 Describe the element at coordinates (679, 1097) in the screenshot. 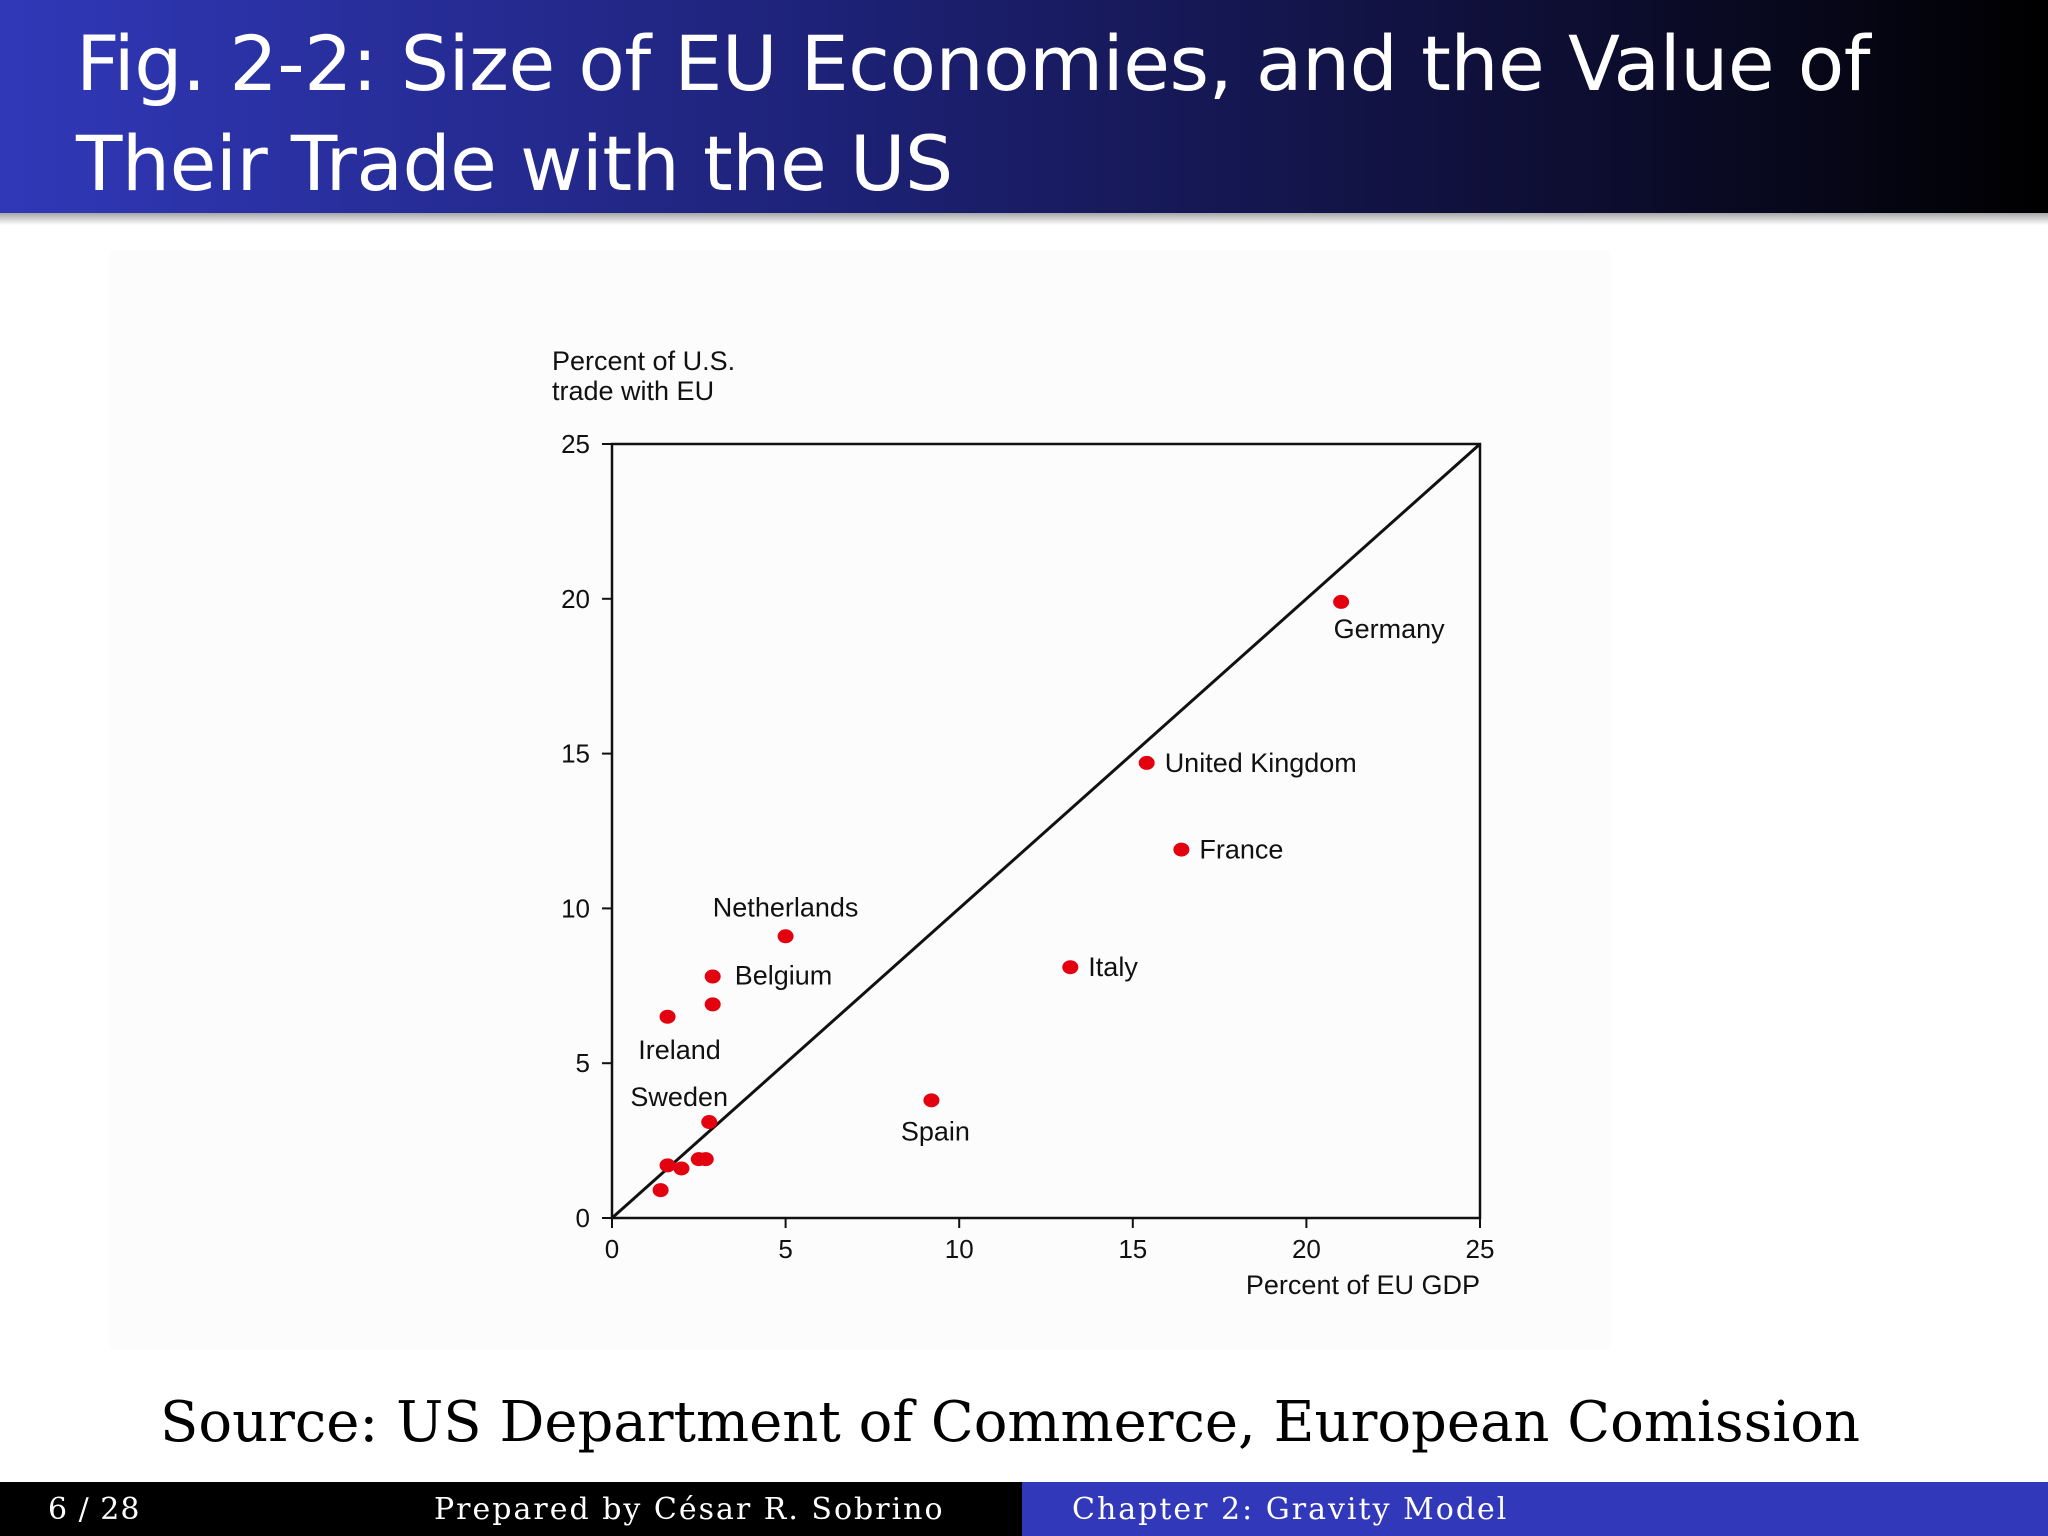

I see `point-label: Sweden` at that location.